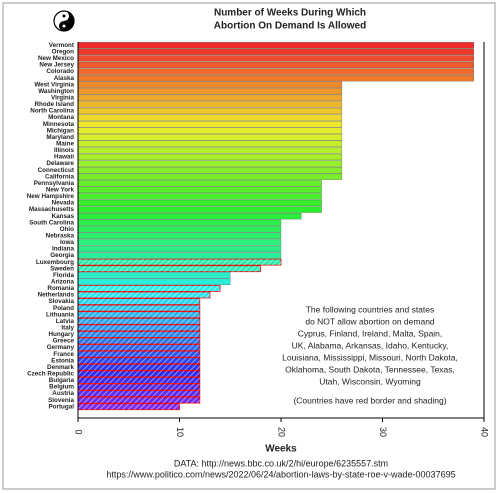 Image resolution: width=500 pixels, height=493 pixels. Describe the element at coordinates (62, 360) in the screenshot. I see `y-tick-label: Estonia` at that location.